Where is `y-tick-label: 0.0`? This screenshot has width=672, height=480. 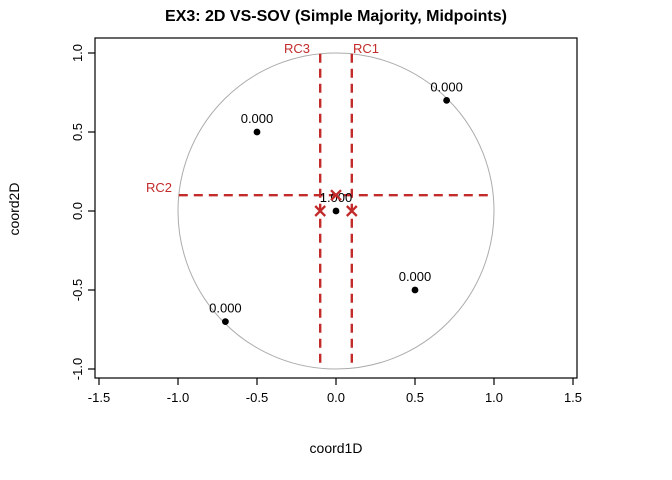 y-tick-label: 0.0 is located at coordinates (77, 211).